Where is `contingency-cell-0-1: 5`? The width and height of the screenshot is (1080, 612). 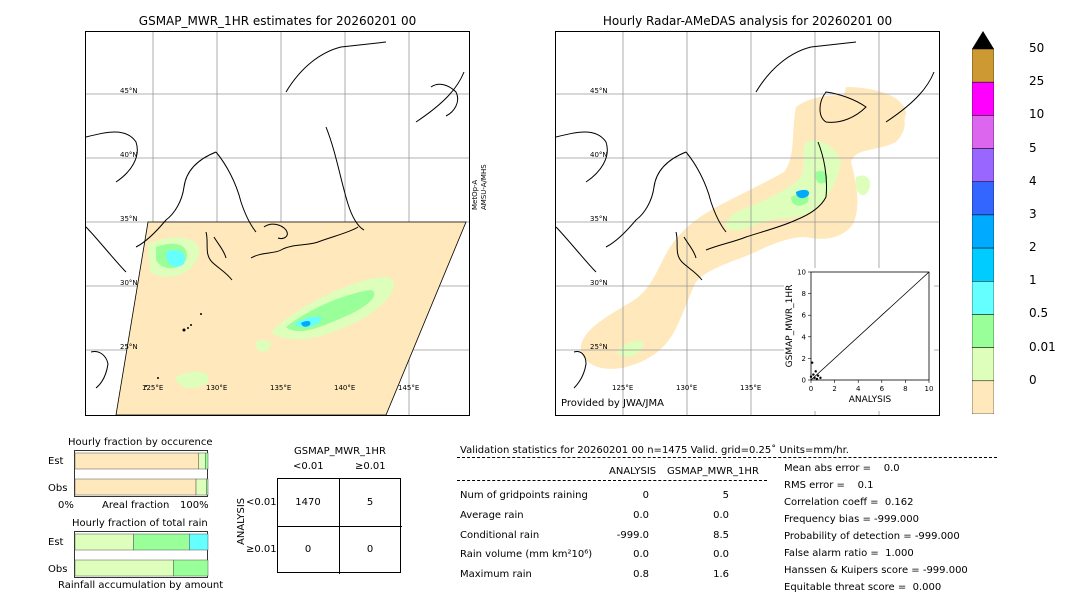 contingency-cell-0-1: 5 is located at coordinates (370, 502).